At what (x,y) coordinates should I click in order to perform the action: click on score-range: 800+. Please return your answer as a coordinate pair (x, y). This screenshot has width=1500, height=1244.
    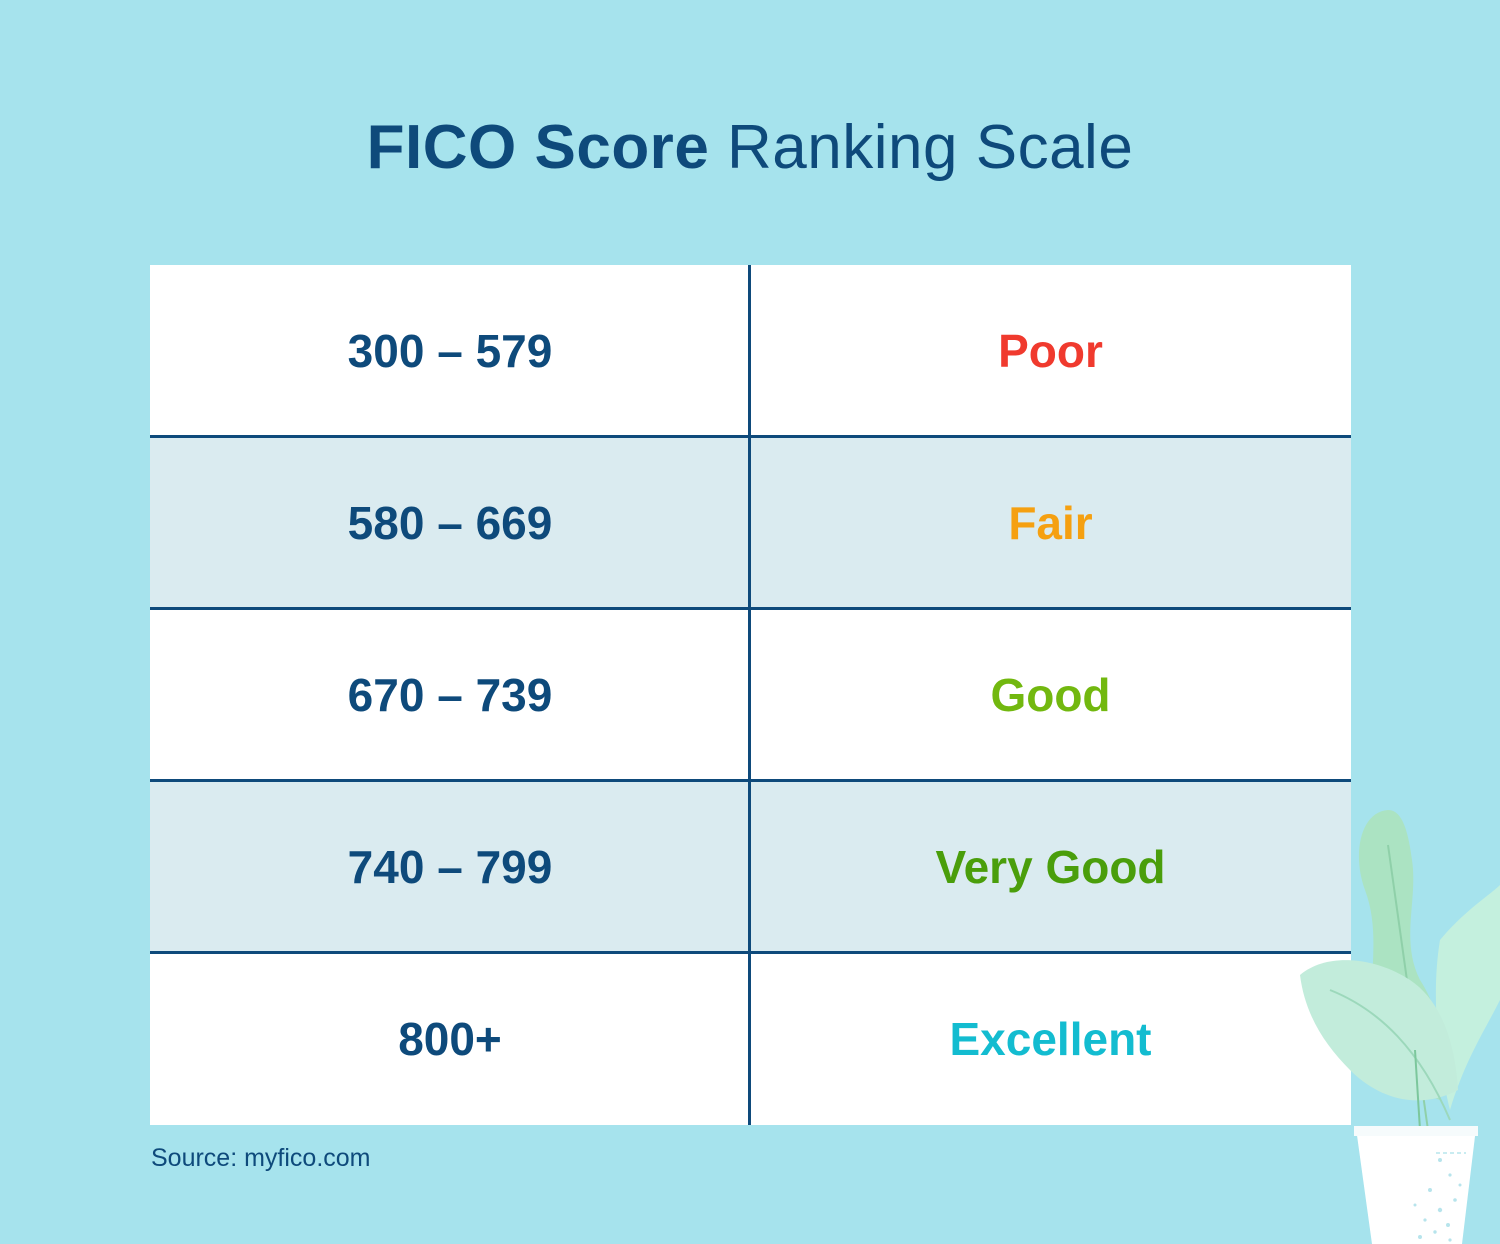
    Looking at the image, I should click on (450, 1039).